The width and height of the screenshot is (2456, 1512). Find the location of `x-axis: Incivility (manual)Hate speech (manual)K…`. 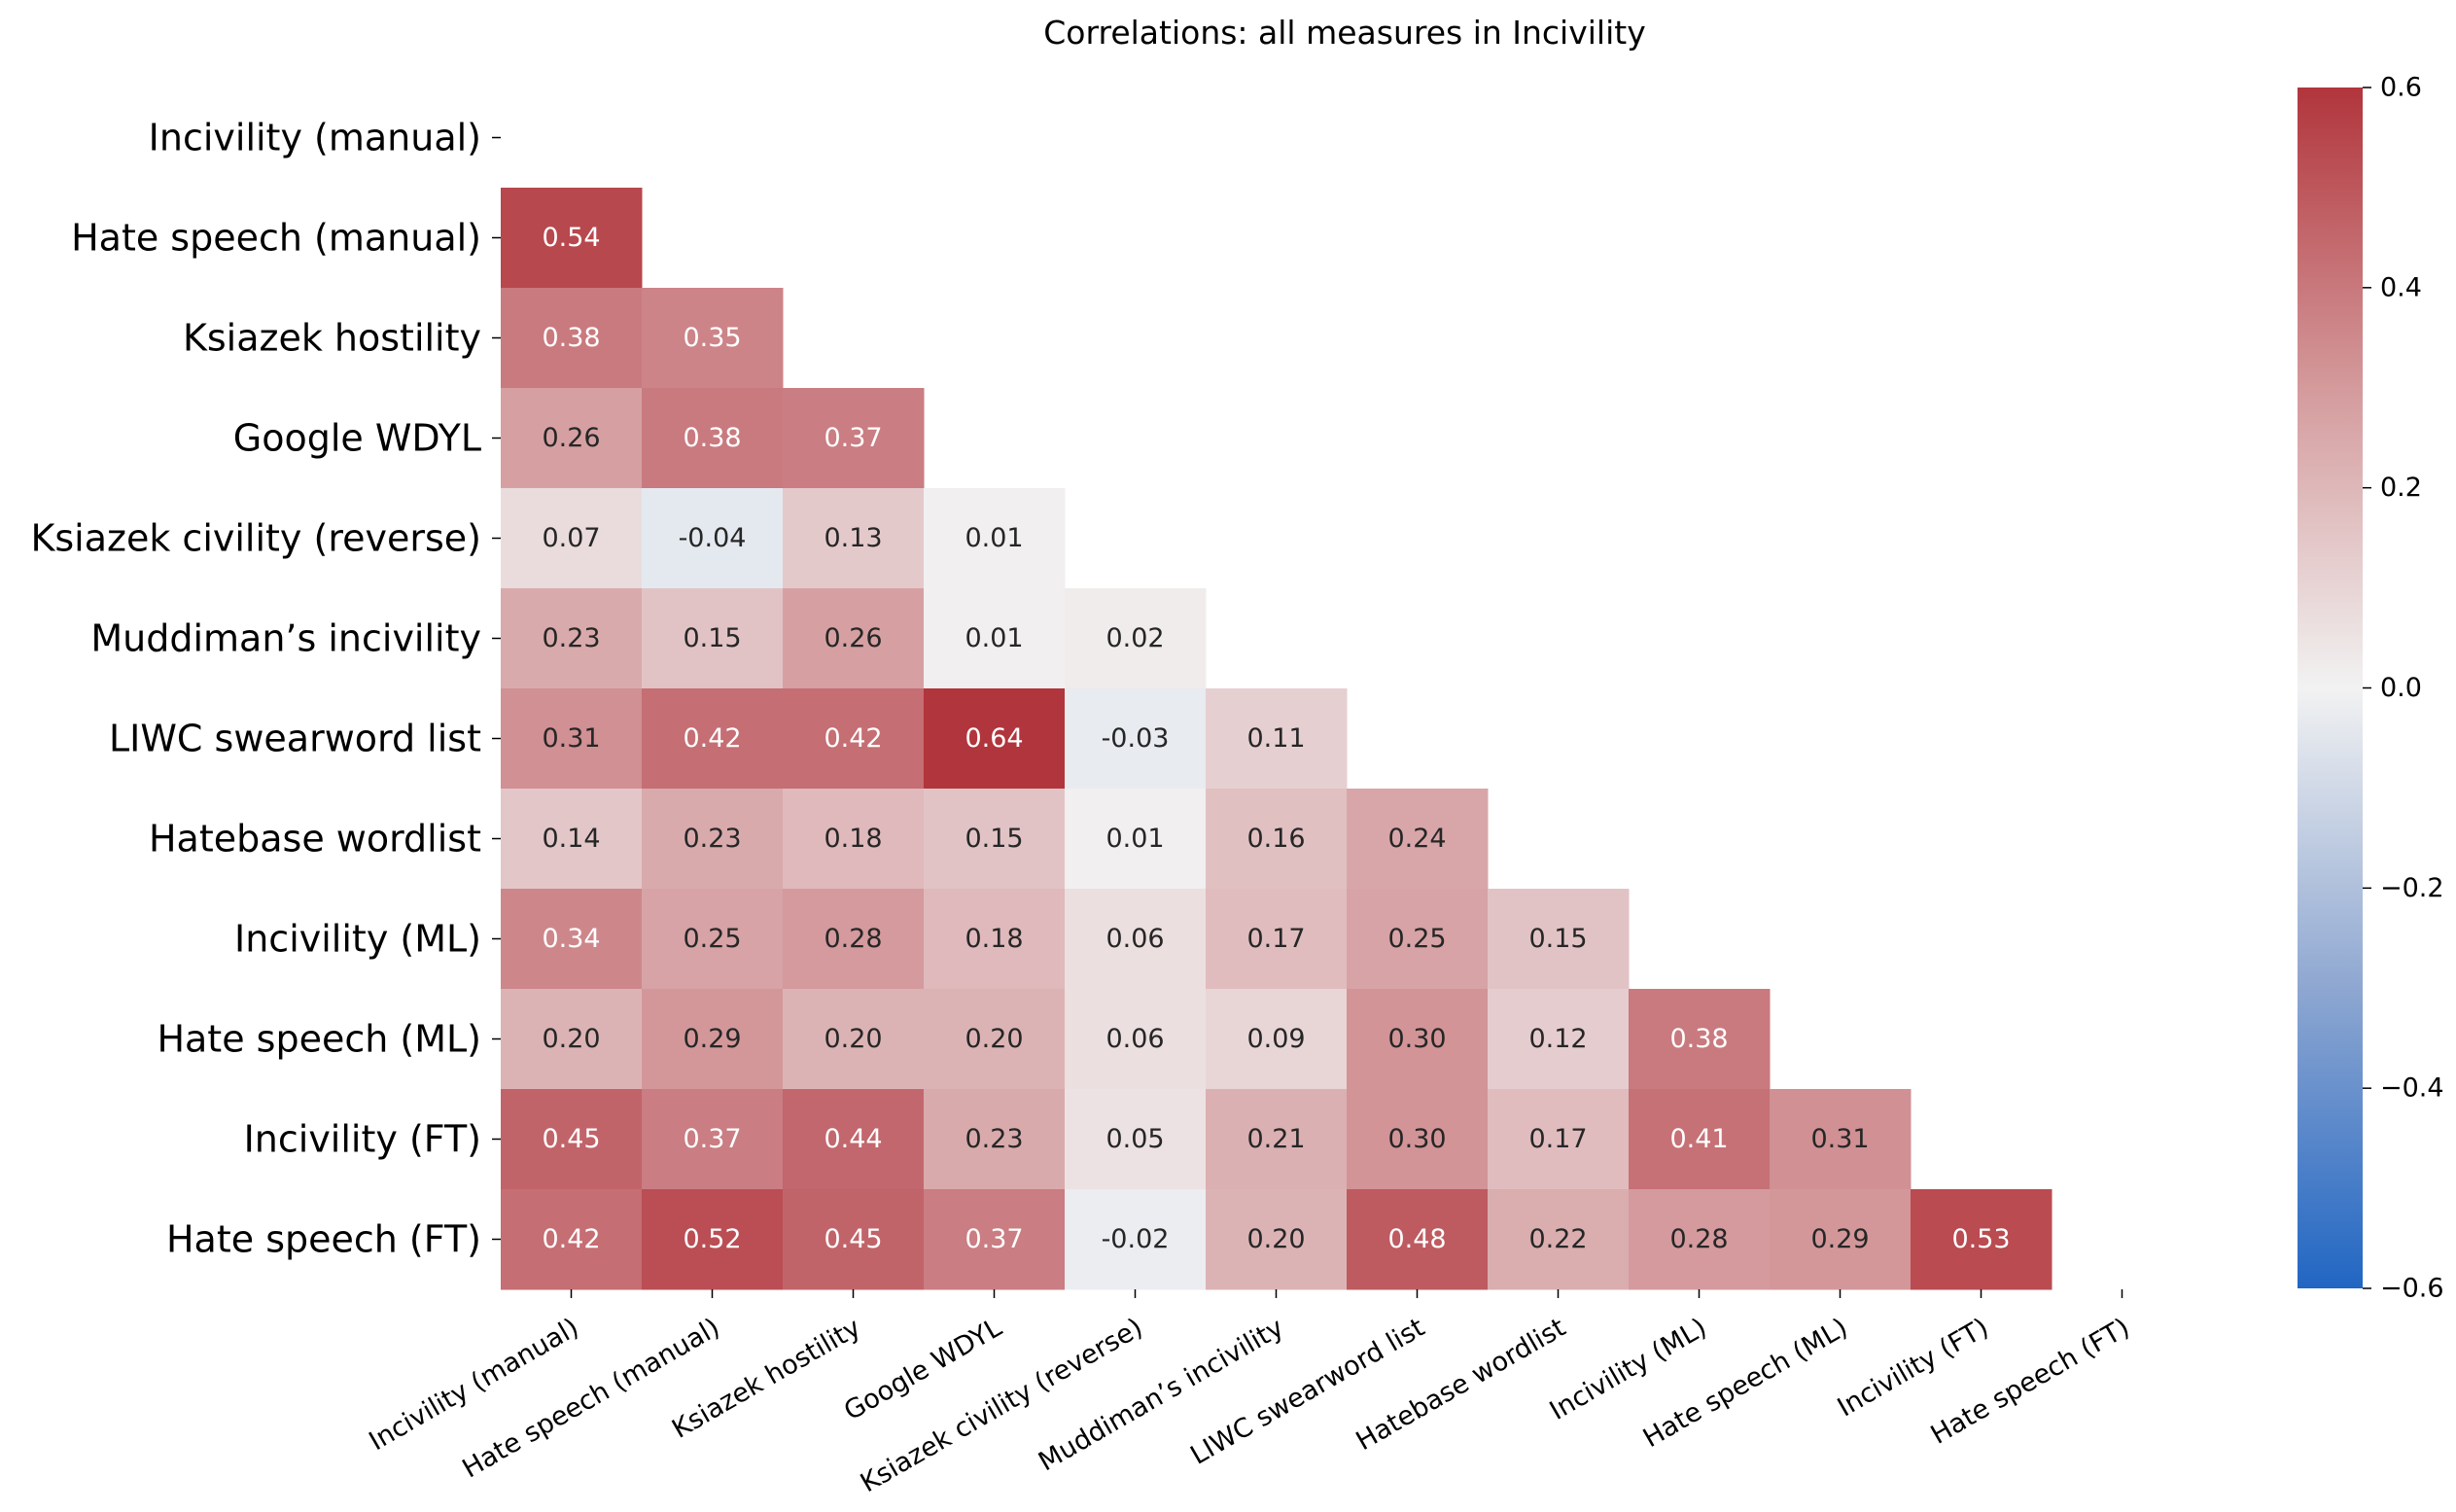

x-axis: Incivility (manual)Hate speech (manual)K… is located at coordinates (1249, 1393).